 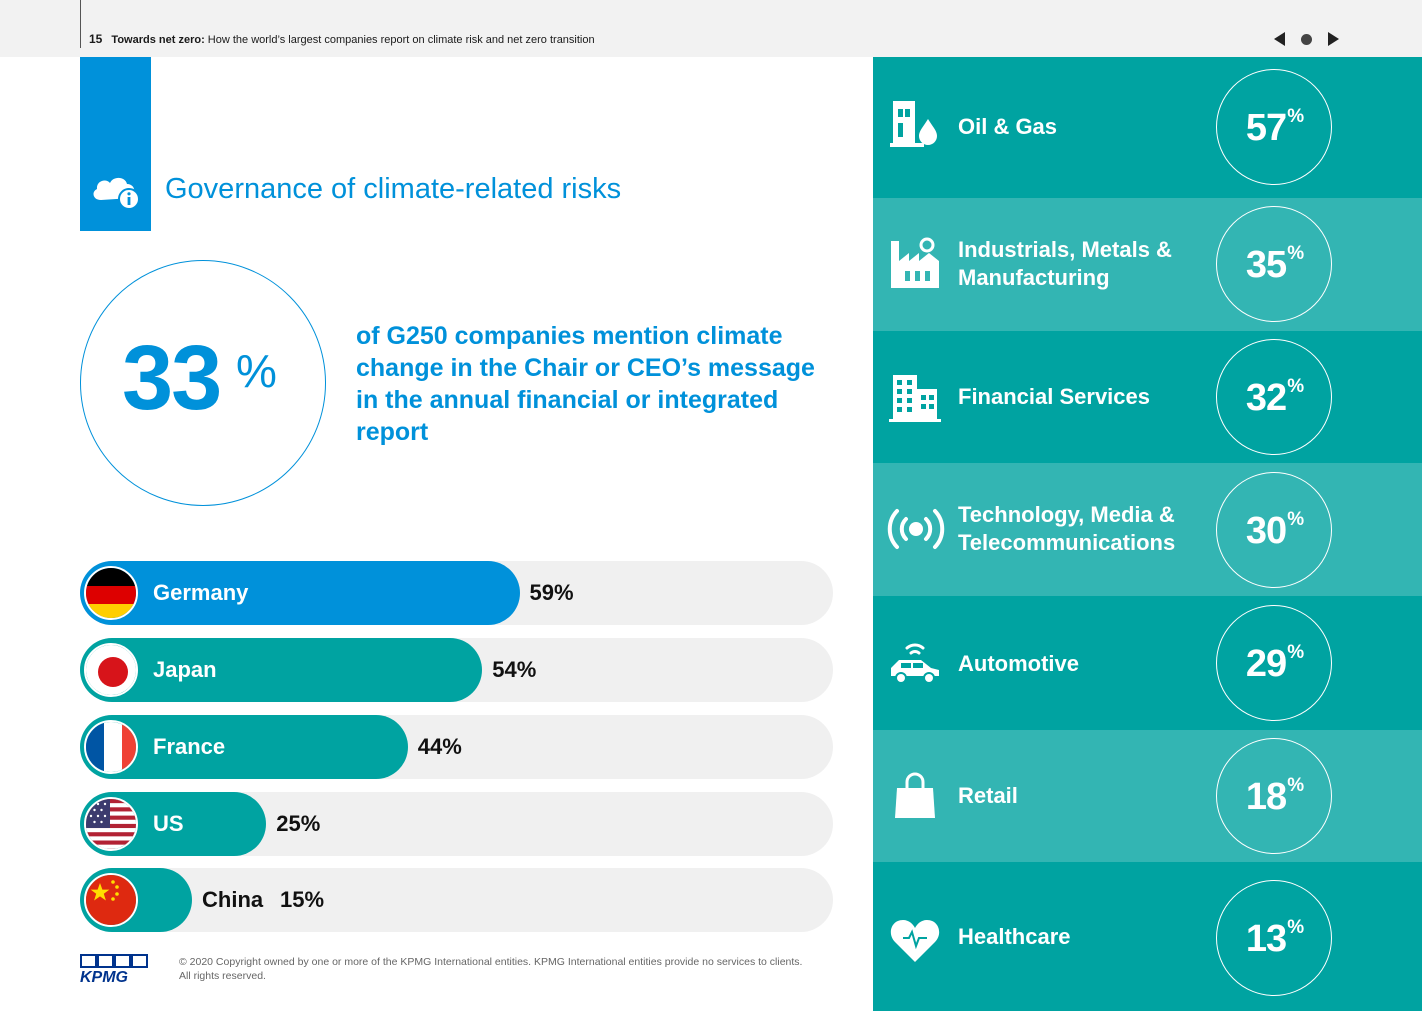 I want to click on country-value: 54%, so click(x=514, y=669).